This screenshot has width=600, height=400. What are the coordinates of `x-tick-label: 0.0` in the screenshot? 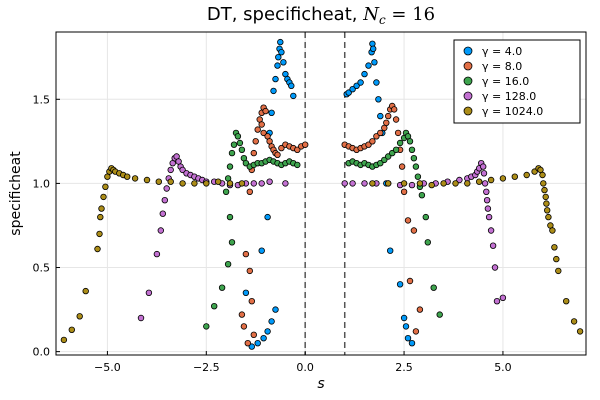 It's located at (305, 367).